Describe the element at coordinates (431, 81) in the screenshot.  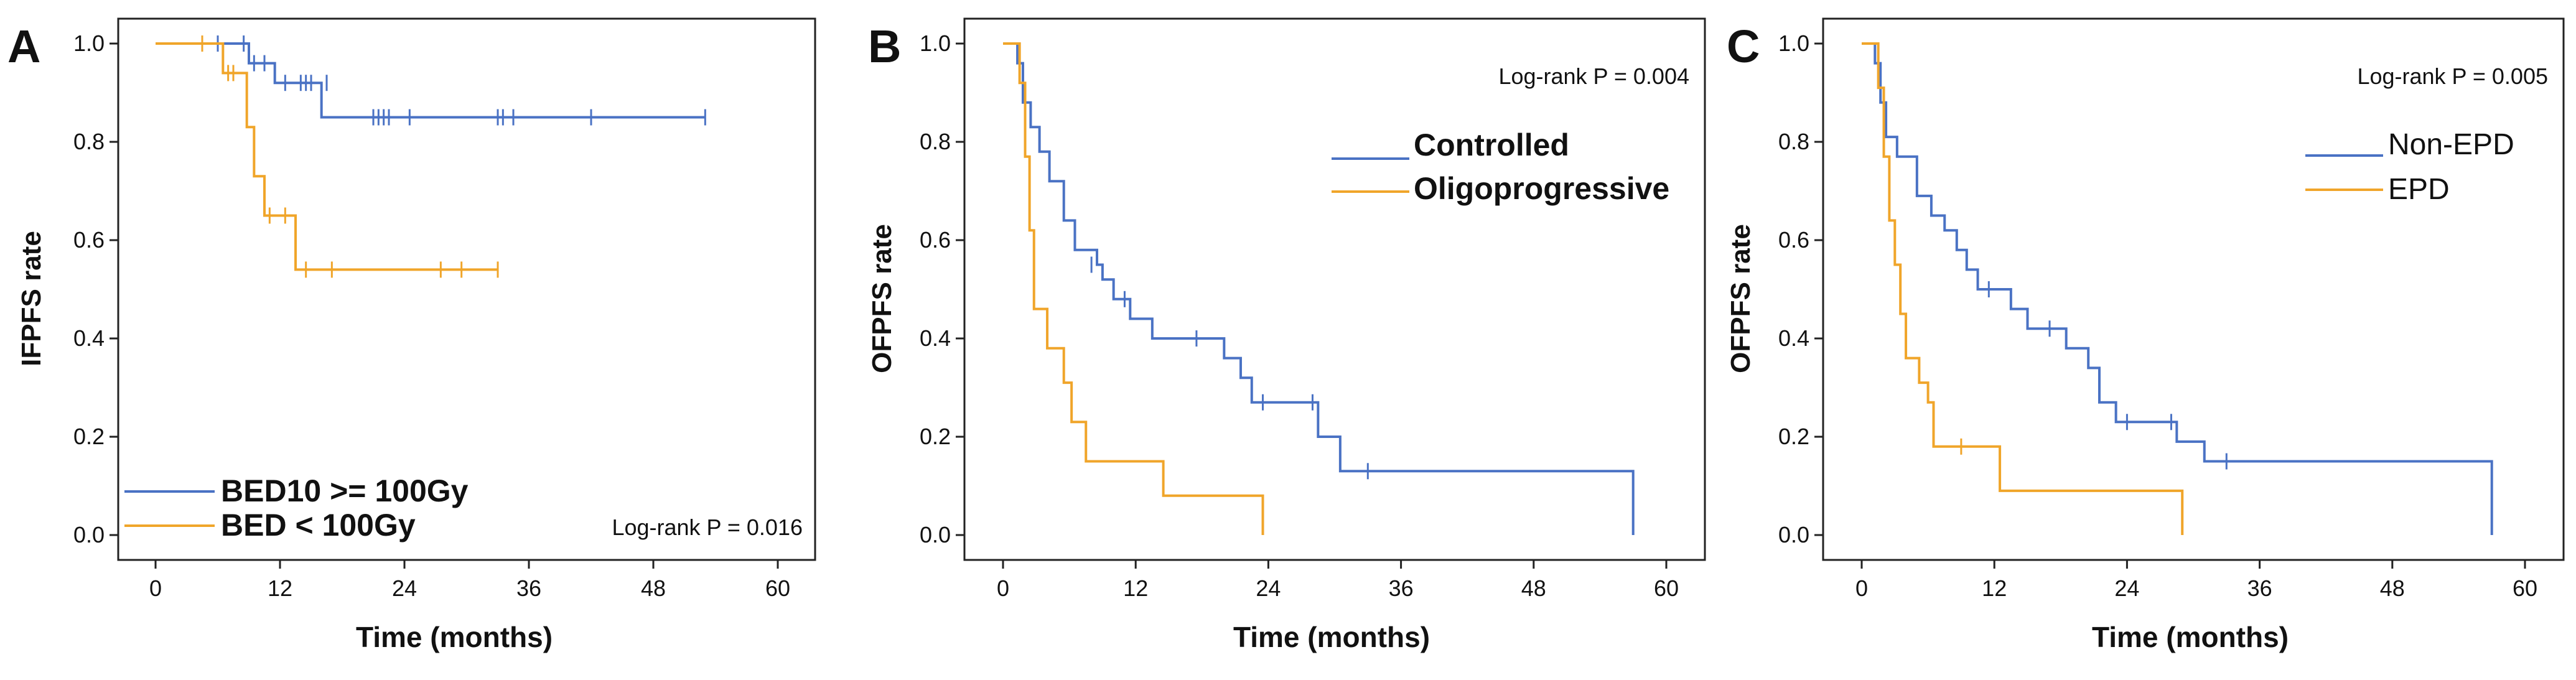
I see `km-curve-blue` at that location.